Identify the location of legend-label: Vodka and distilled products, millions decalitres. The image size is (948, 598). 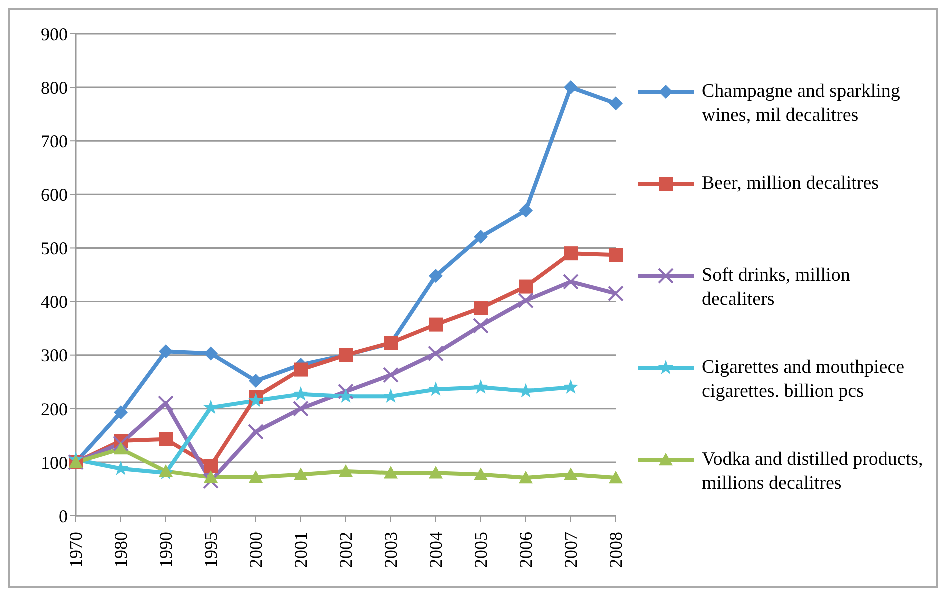
(813, 472).